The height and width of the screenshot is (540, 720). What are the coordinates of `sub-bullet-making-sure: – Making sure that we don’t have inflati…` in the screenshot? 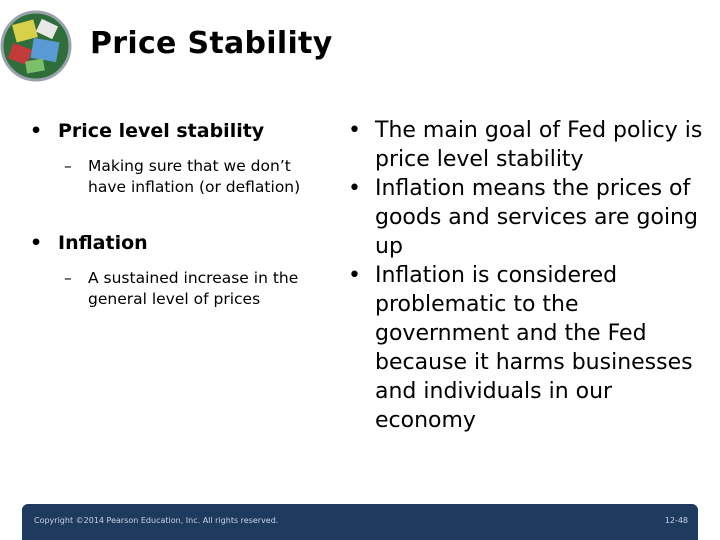 It's located at (180, 177).